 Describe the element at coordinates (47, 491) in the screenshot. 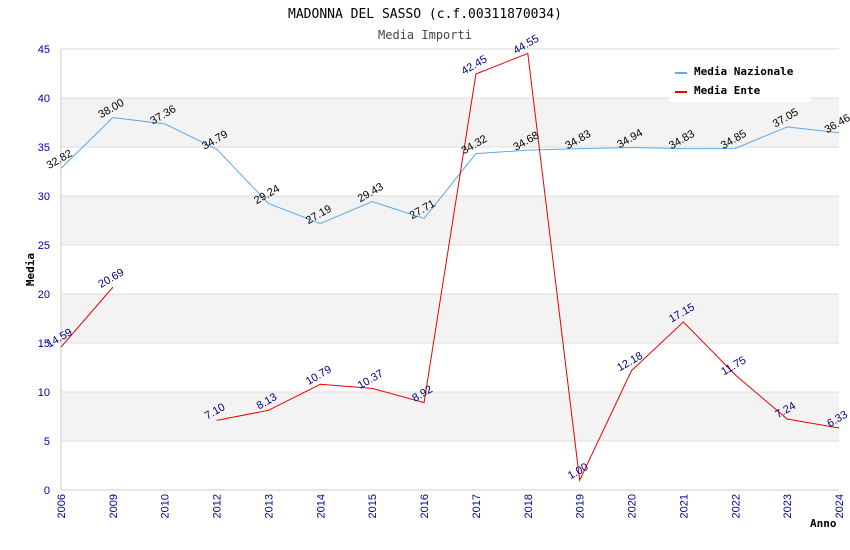

I see `y-tick-label: 0` at that location.